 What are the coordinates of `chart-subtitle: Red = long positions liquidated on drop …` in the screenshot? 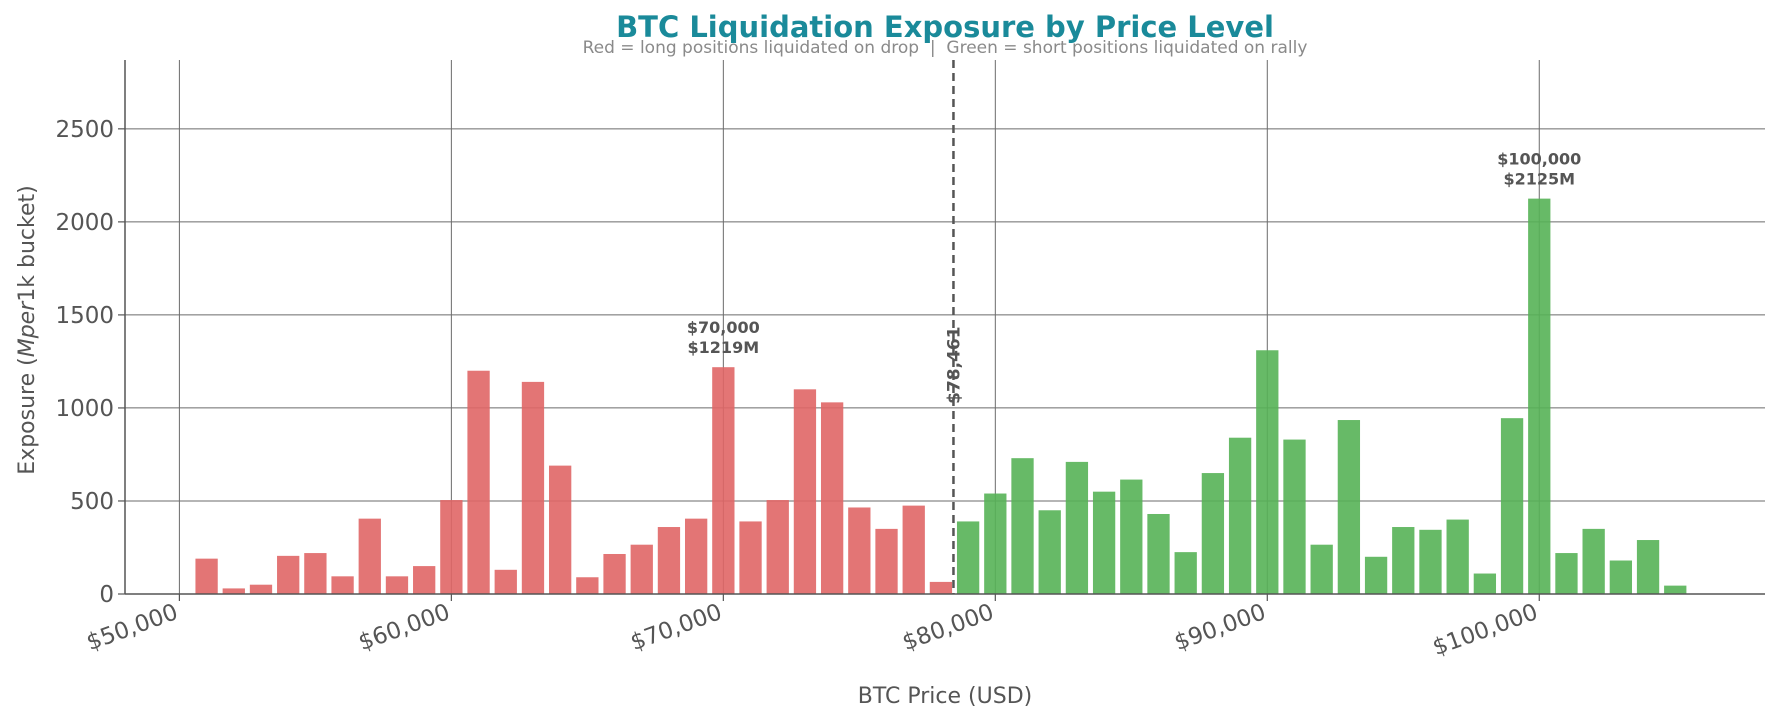 It's located at (945, 48).